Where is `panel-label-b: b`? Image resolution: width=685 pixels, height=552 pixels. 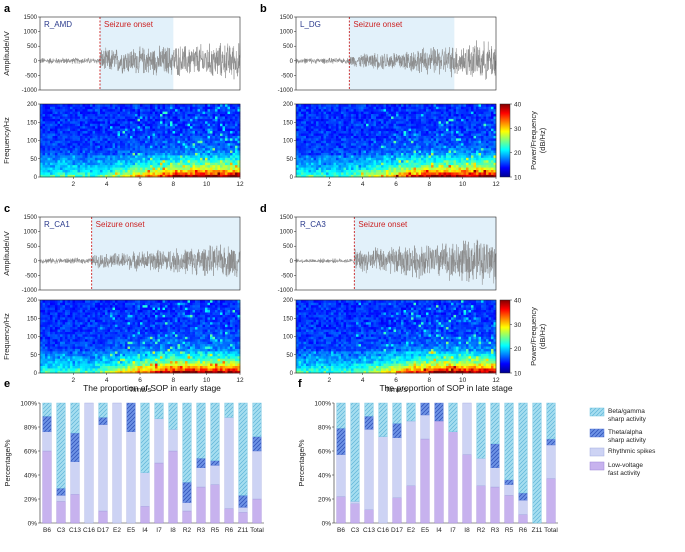
panel-label-b: b is located at coordinates (263, 9).